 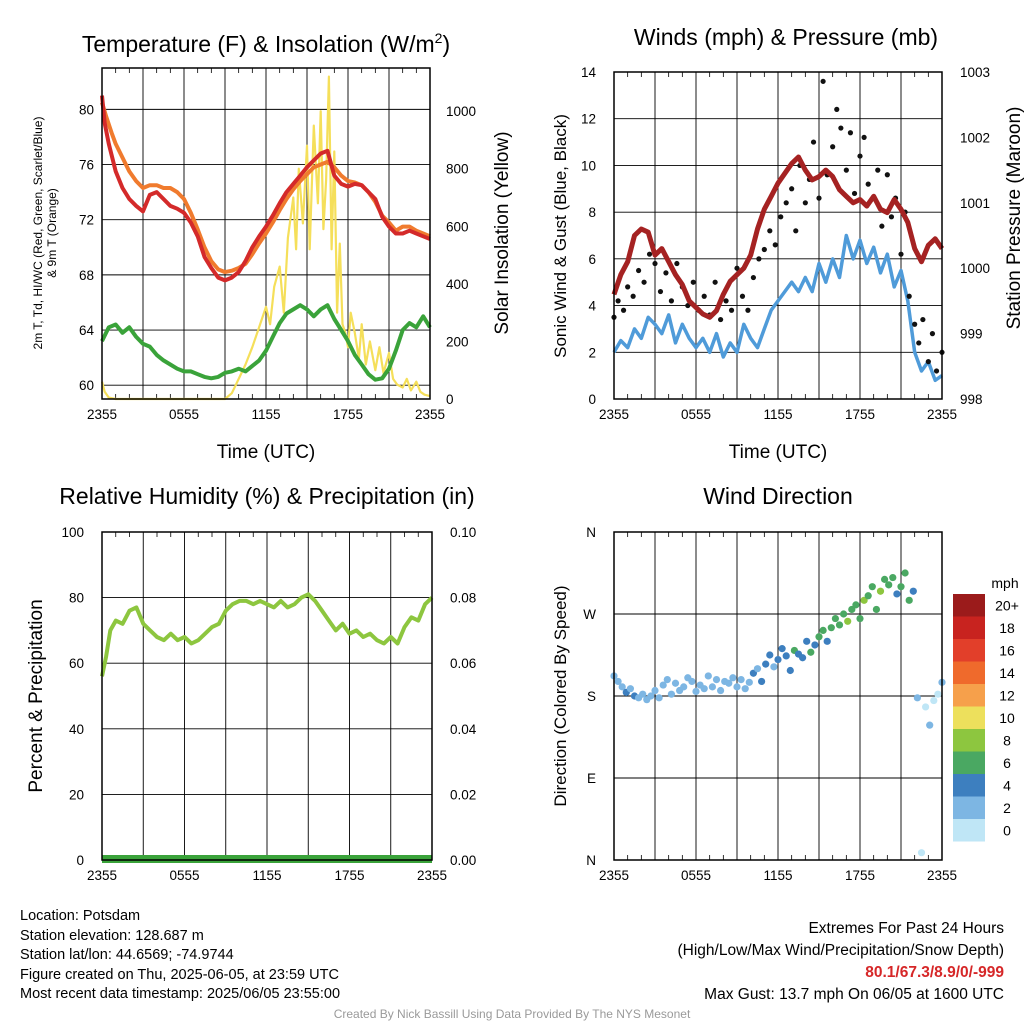 What do you see at coordinates (591, 860) in the screenshot?
I see `y-tick-label: N` at bounding box center [591, 860].